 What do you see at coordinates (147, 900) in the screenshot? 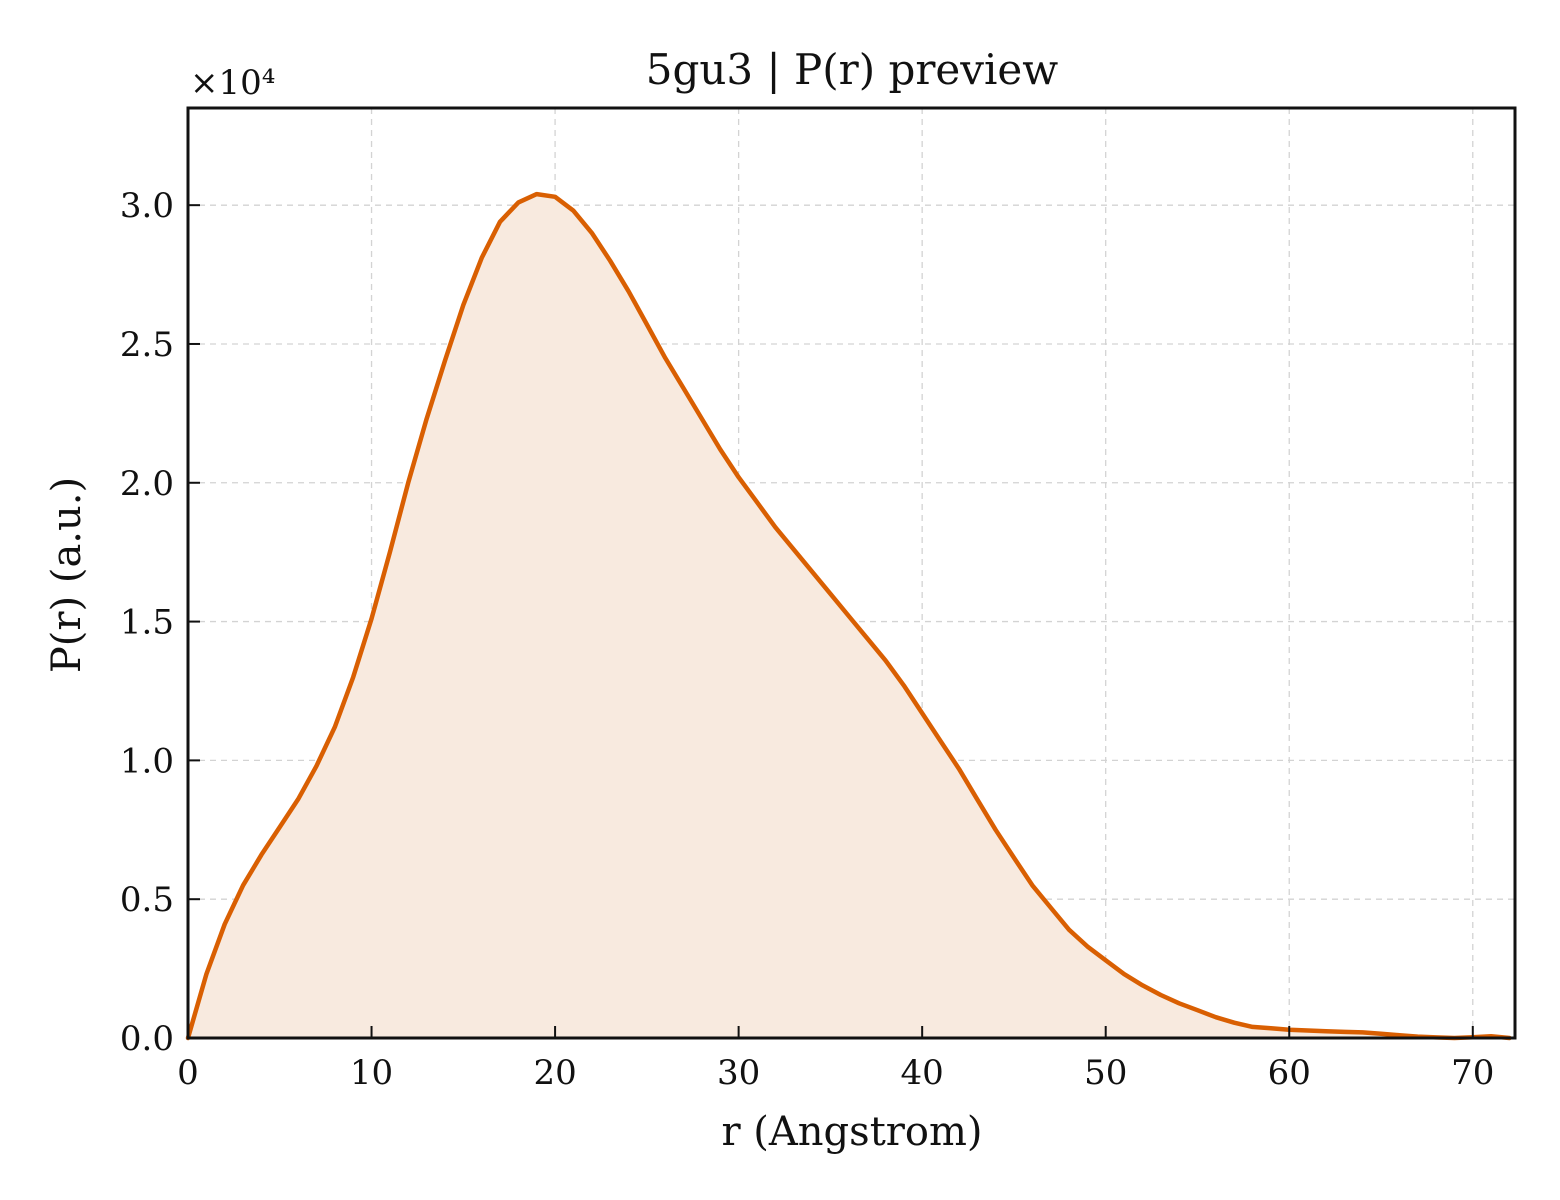
I see `y-tick-label: 0.5` at bounding box center [147, 900].